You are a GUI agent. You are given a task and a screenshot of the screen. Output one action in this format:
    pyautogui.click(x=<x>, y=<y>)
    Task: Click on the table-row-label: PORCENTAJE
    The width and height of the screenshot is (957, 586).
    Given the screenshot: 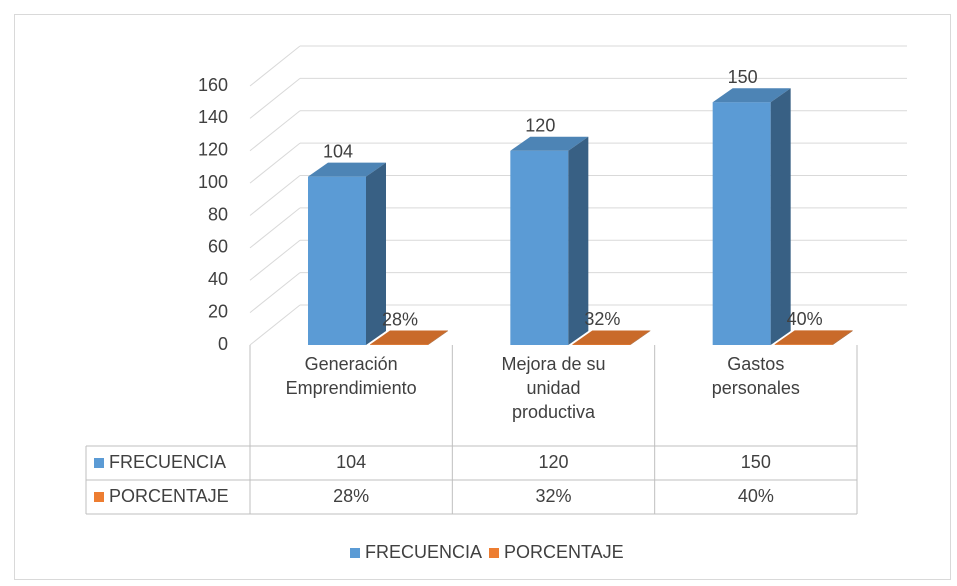 What is the action you would take?
    pyautogui.click(x=169, y=496)
    